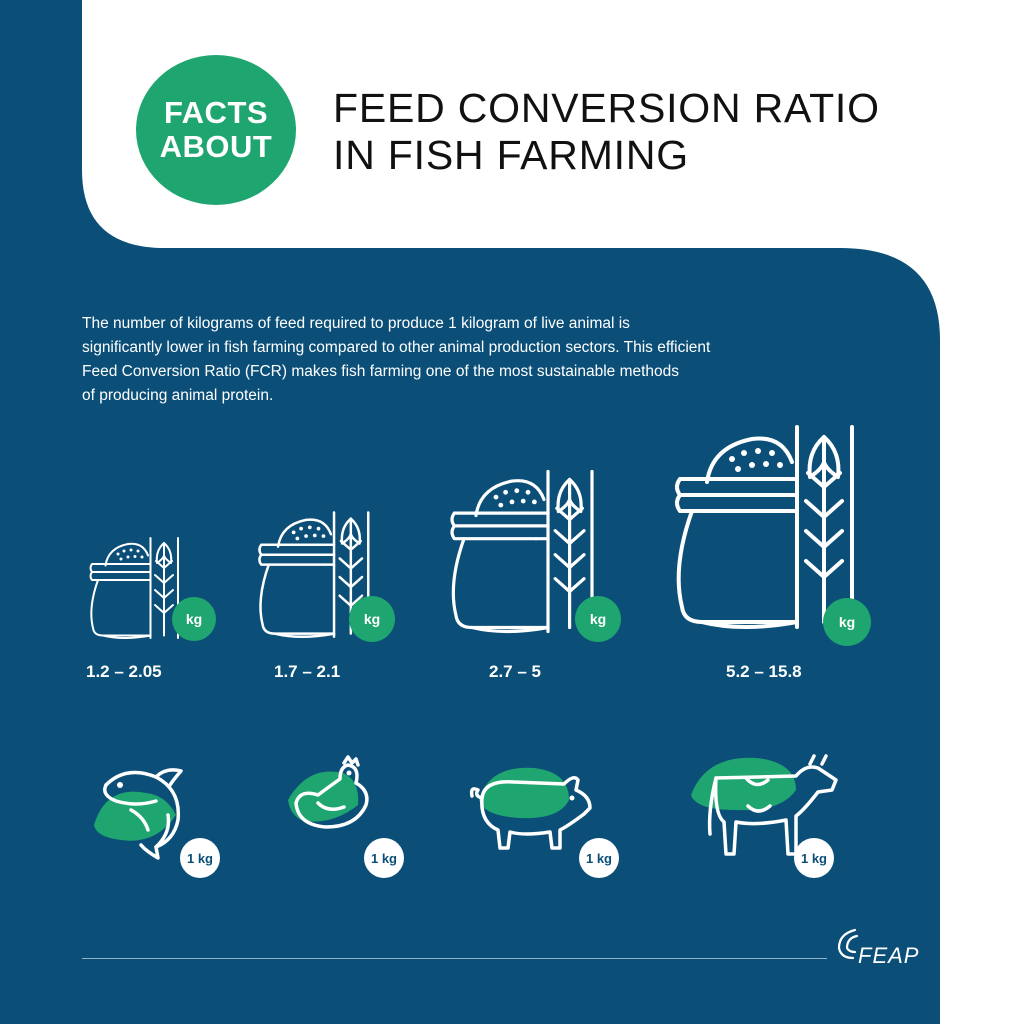 This screenshot has height=1024, width=1024. What do you see at coordinates (606, 108) in the screenshot?
I see `title-line-1: FEED CONVERSION RATIO` at bounding box center [606, 108].